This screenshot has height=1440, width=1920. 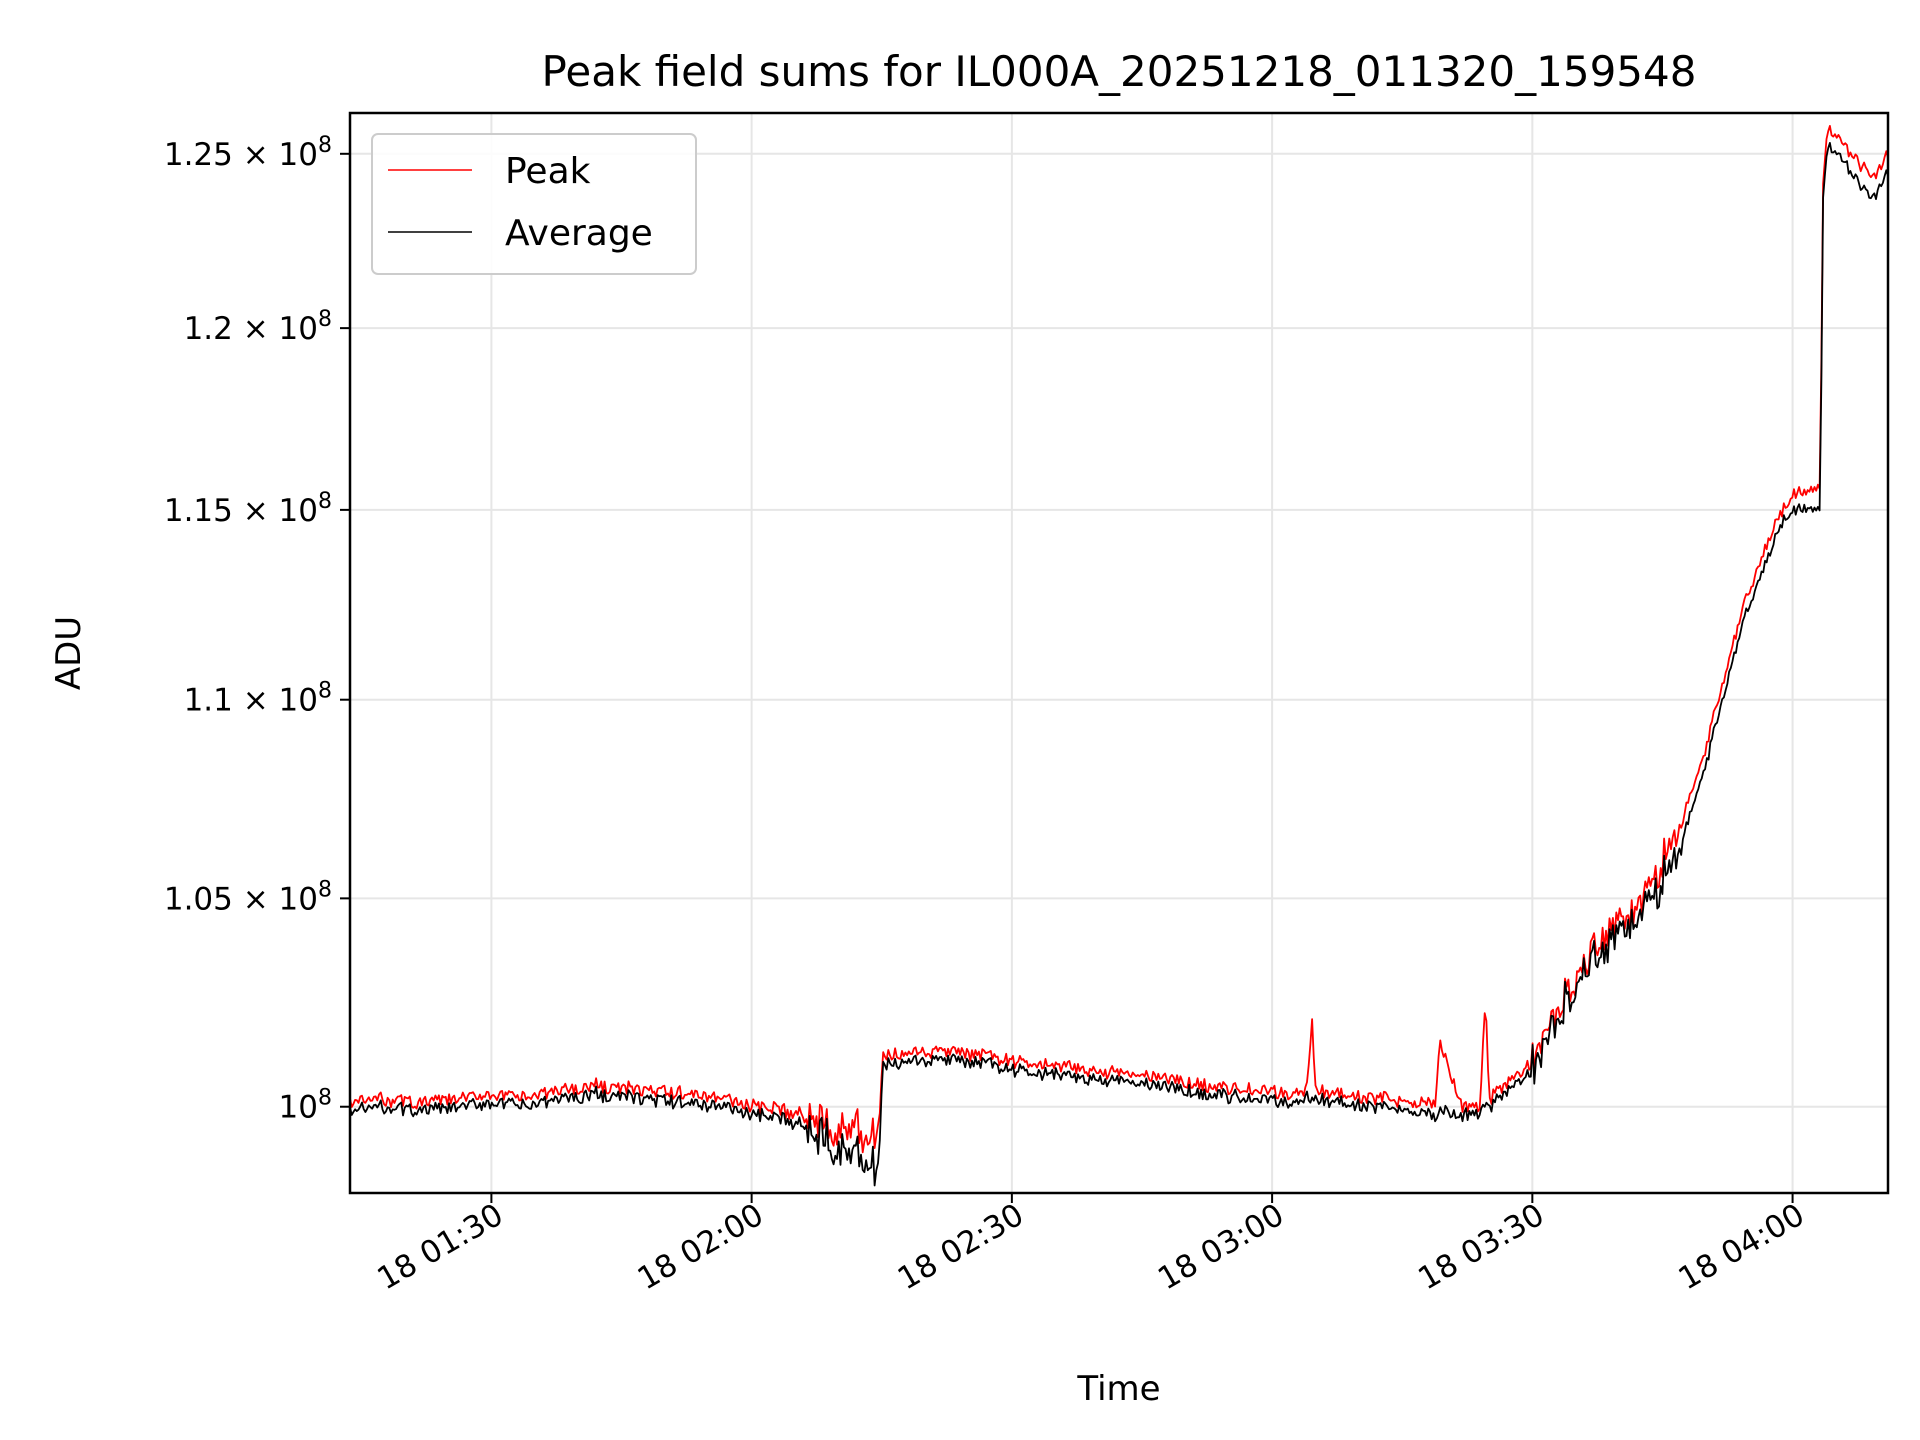 I want to click on y-tick-label: 1.15 × 108, so click(x=248, y=509).